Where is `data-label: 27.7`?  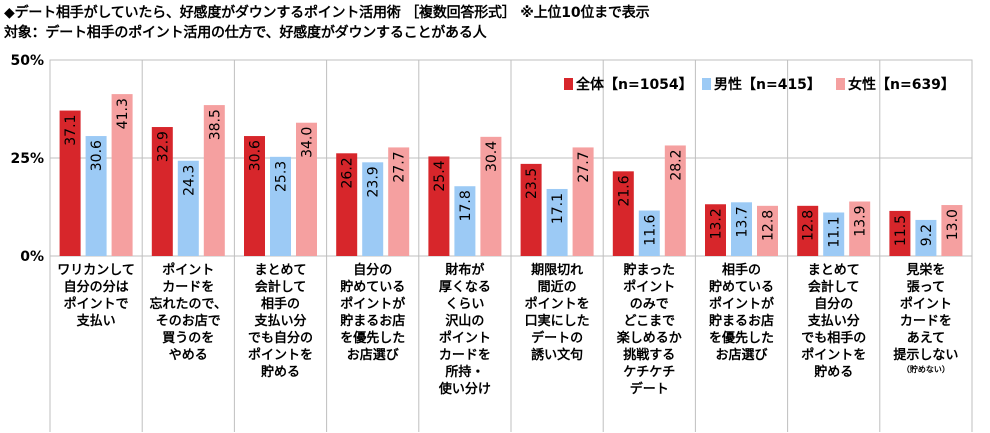 data-label: 27.7 is located at coordinates (584, 166).